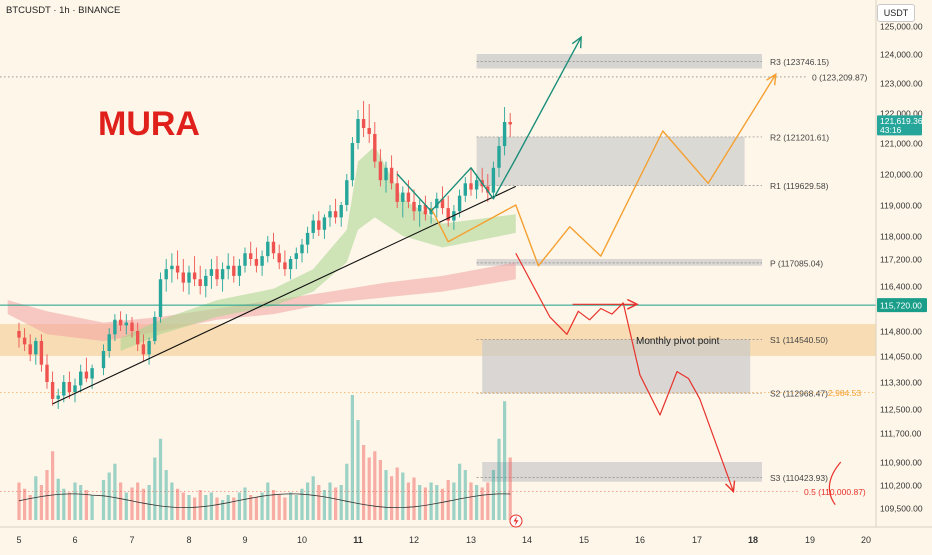 Image resolution: width=932 pixels, height=555 pixels. Describe the element at coordinates (896, 13) in the screenshot. I see `currency-button: USDT` at that location.